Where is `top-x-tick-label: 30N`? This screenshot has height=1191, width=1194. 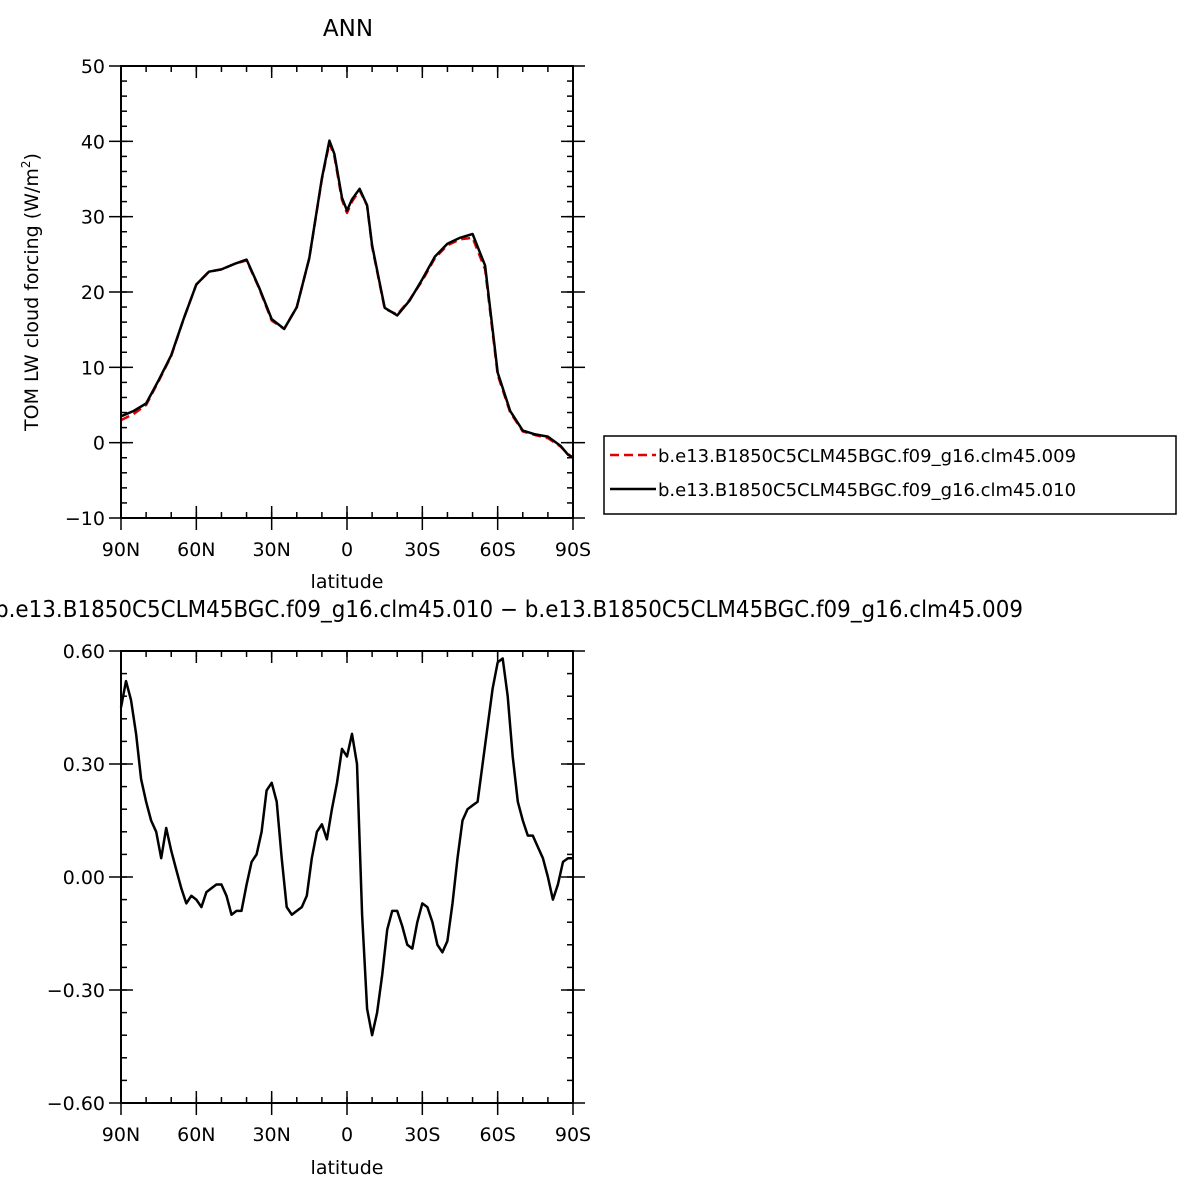 top-x-tick-label: 30N is located at coordinates (271, 550).